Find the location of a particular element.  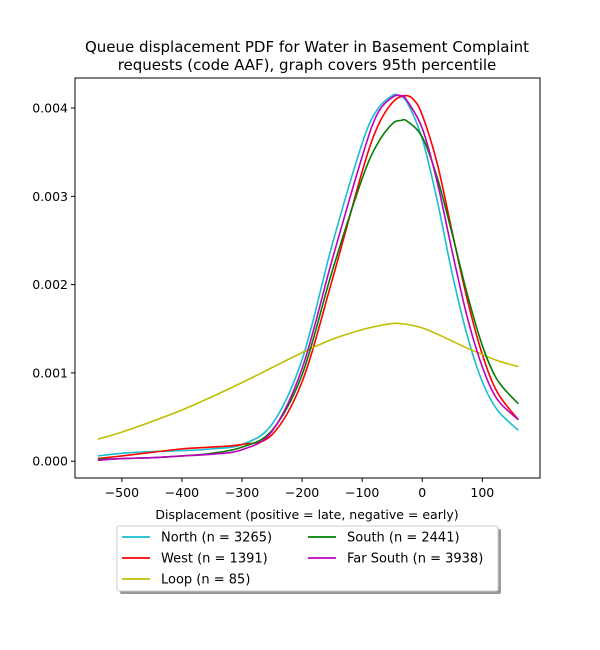

y-tick-label: 0.003 is located at coordinates (50, 196).